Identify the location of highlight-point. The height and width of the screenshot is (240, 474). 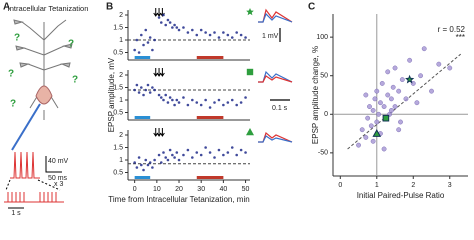
(410, 79).